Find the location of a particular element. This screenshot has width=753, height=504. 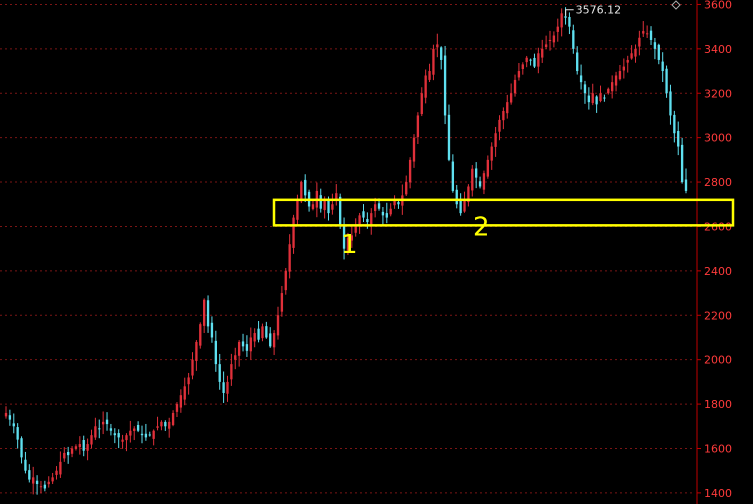

tick-label-1800: 1800 is located at coordinates (718, 404).